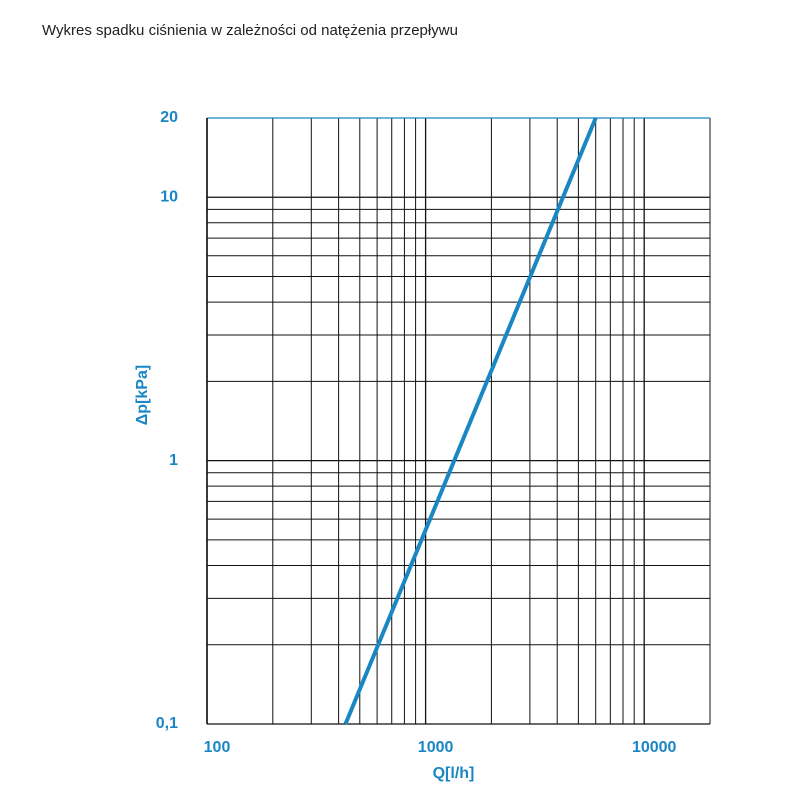 This screenshot has height=800, width=800. I want to click on x-tick-label: 100, so click(217, 747).